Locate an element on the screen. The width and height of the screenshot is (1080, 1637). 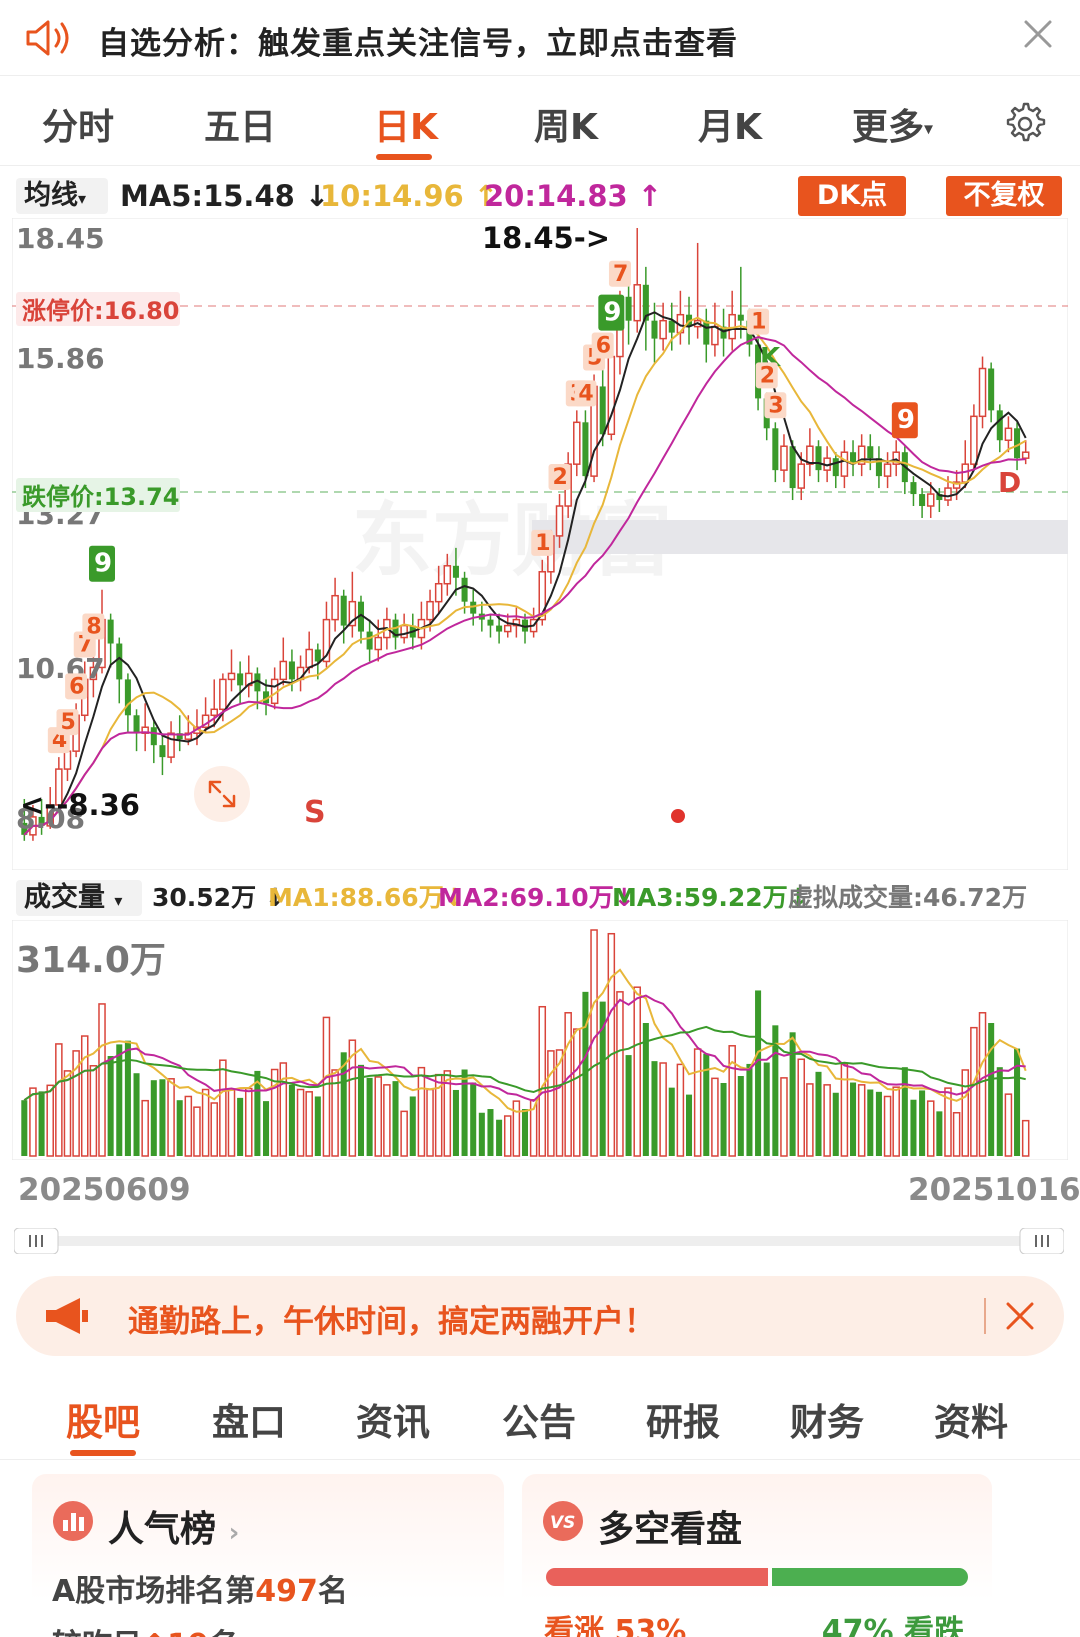
td-badge is located at coordinates (602, 345).